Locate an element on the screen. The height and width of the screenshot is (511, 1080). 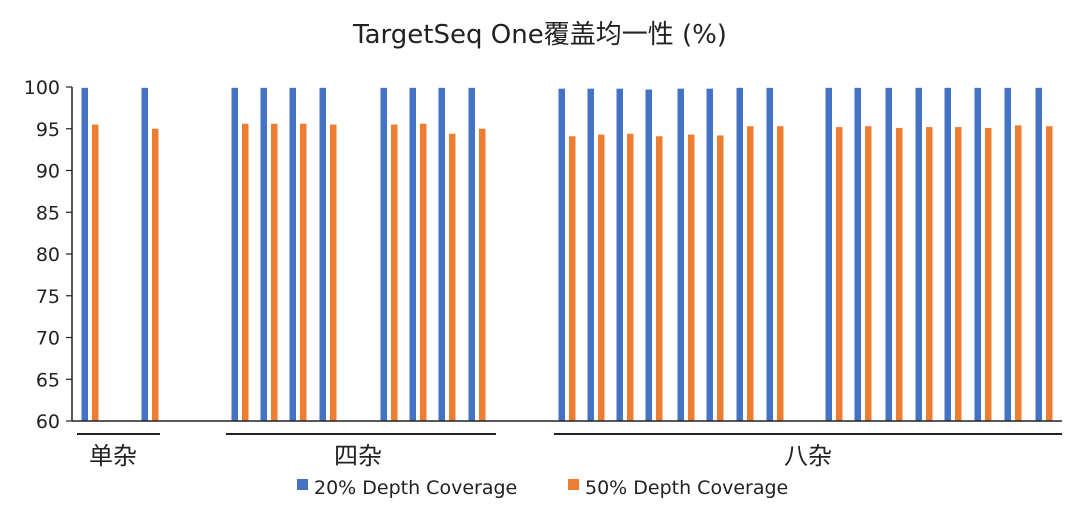
group-label: 八杂 is located at coordinates (808, 456).